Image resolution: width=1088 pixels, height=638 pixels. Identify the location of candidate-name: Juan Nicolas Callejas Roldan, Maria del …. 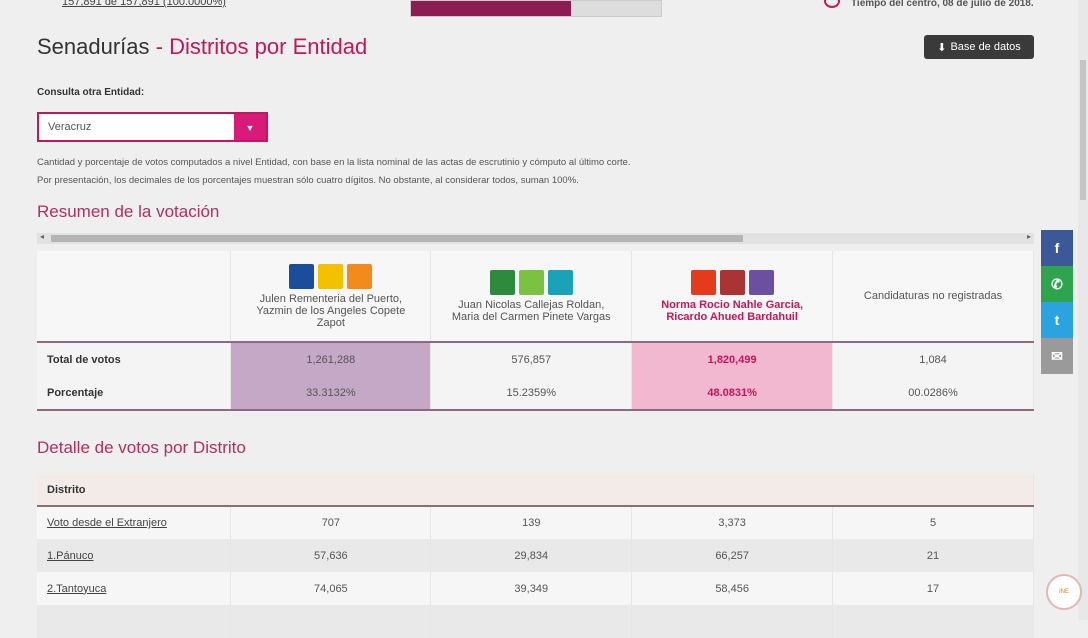
(531, 310).